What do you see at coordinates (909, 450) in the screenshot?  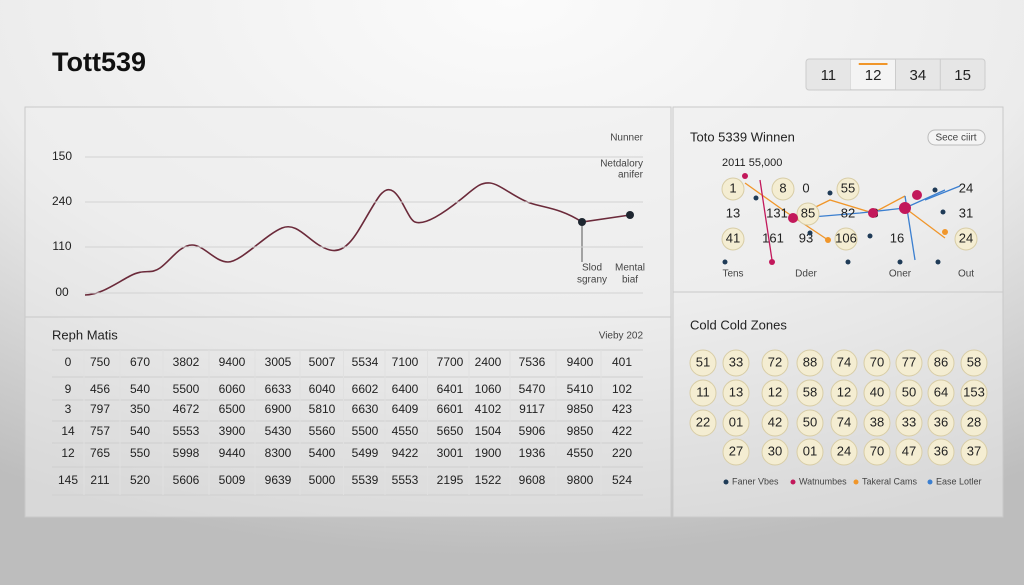 I see `ball-number: 47` at bounding box center [909, 450].